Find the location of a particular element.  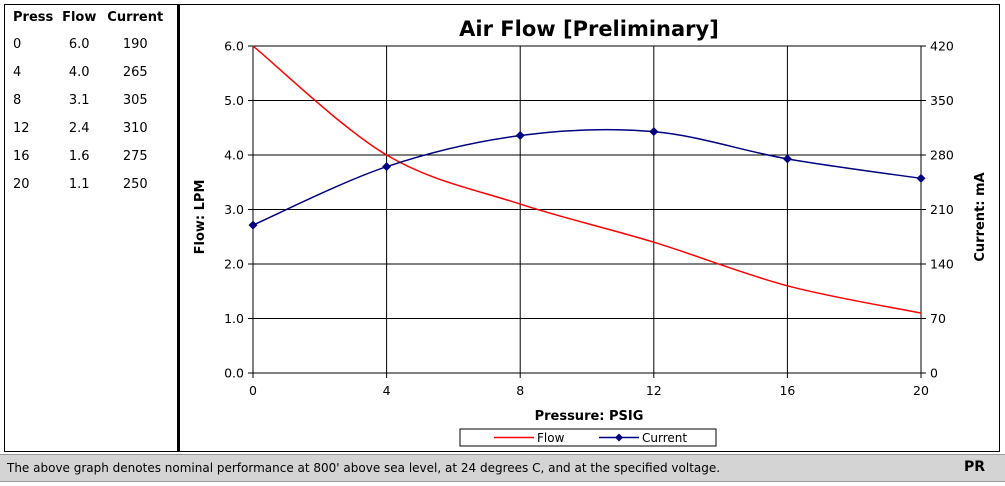

y2-tick-label: 140 is located at coordinates (942, 264).